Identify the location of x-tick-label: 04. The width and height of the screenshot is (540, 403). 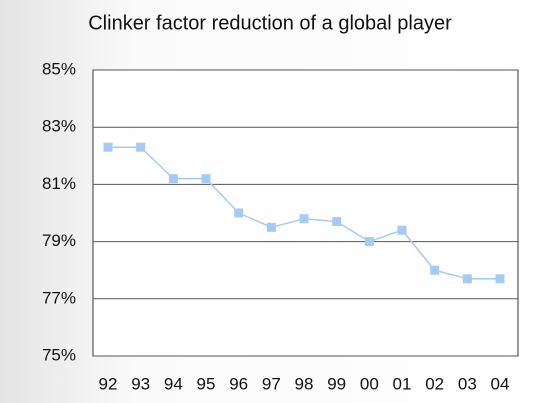
(500, 383).